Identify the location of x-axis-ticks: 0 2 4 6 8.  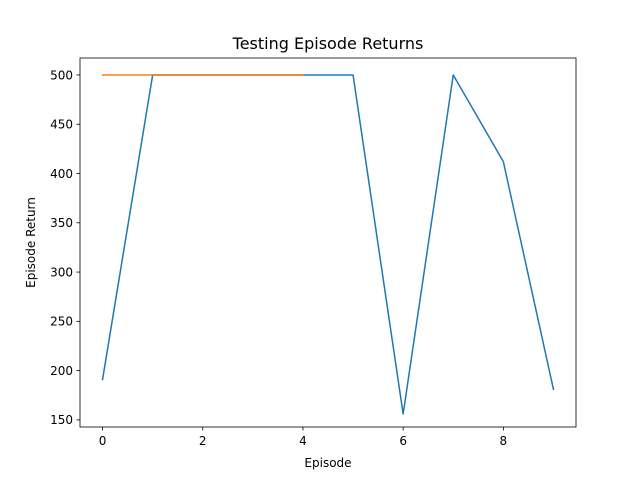
(303, 437).